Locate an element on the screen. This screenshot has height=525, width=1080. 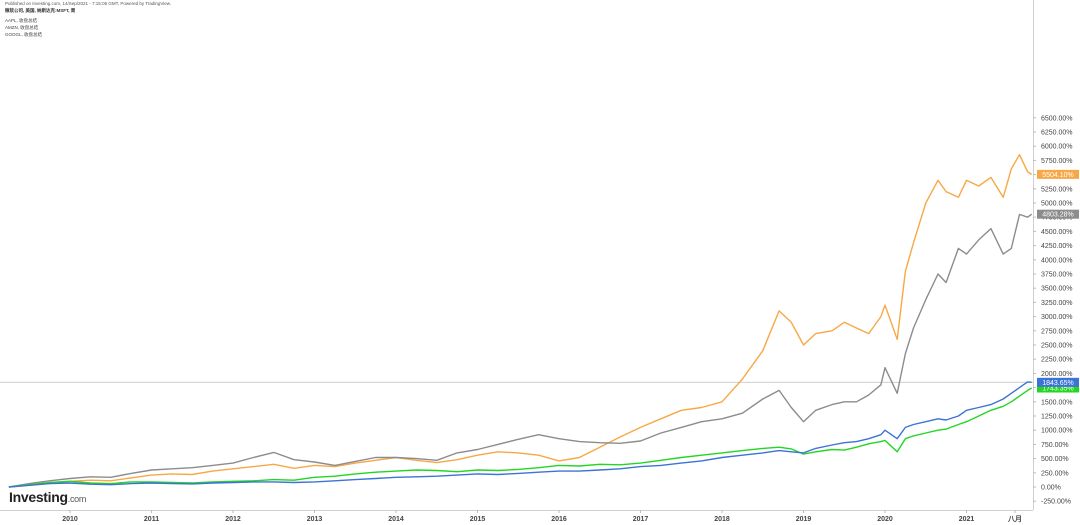
y-tick-label: 3250.00% is located at coordinates (1057, 303).